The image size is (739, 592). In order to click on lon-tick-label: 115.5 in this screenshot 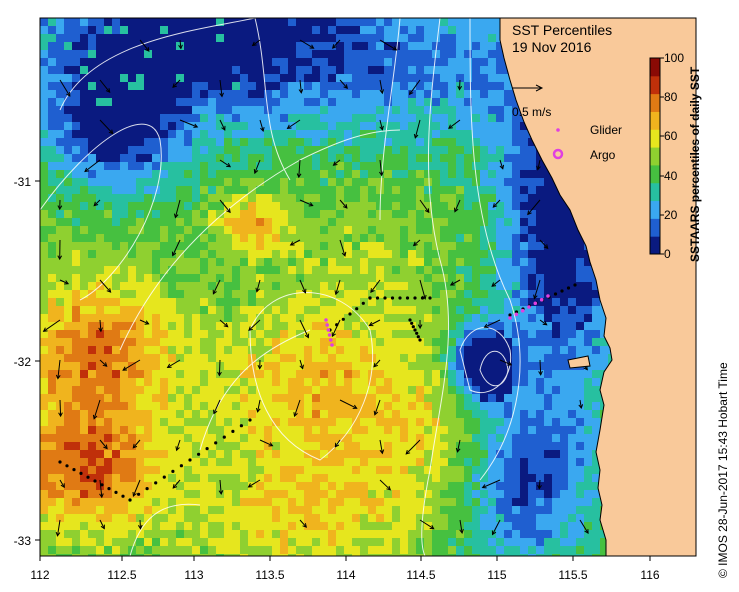, I will do `click(572, 575)`.